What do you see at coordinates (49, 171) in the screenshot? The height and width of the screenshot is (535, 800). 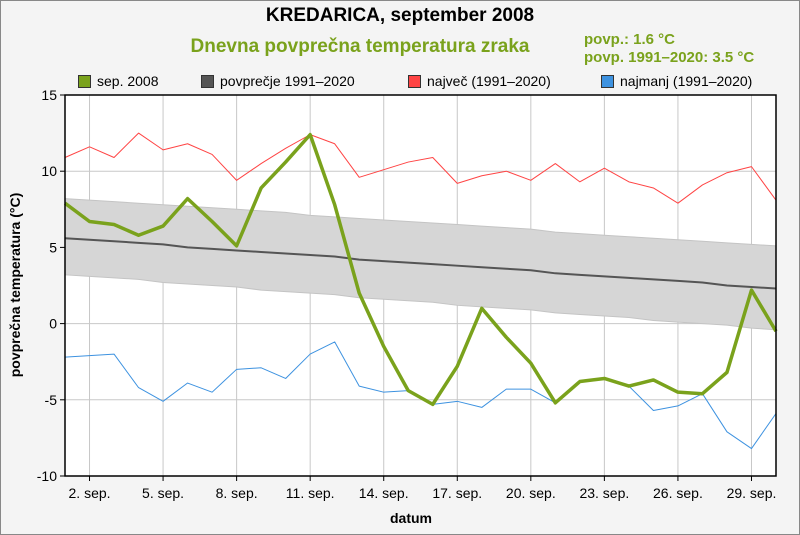 I see `y-tick-label: 10` at bounding box center [49, 171].